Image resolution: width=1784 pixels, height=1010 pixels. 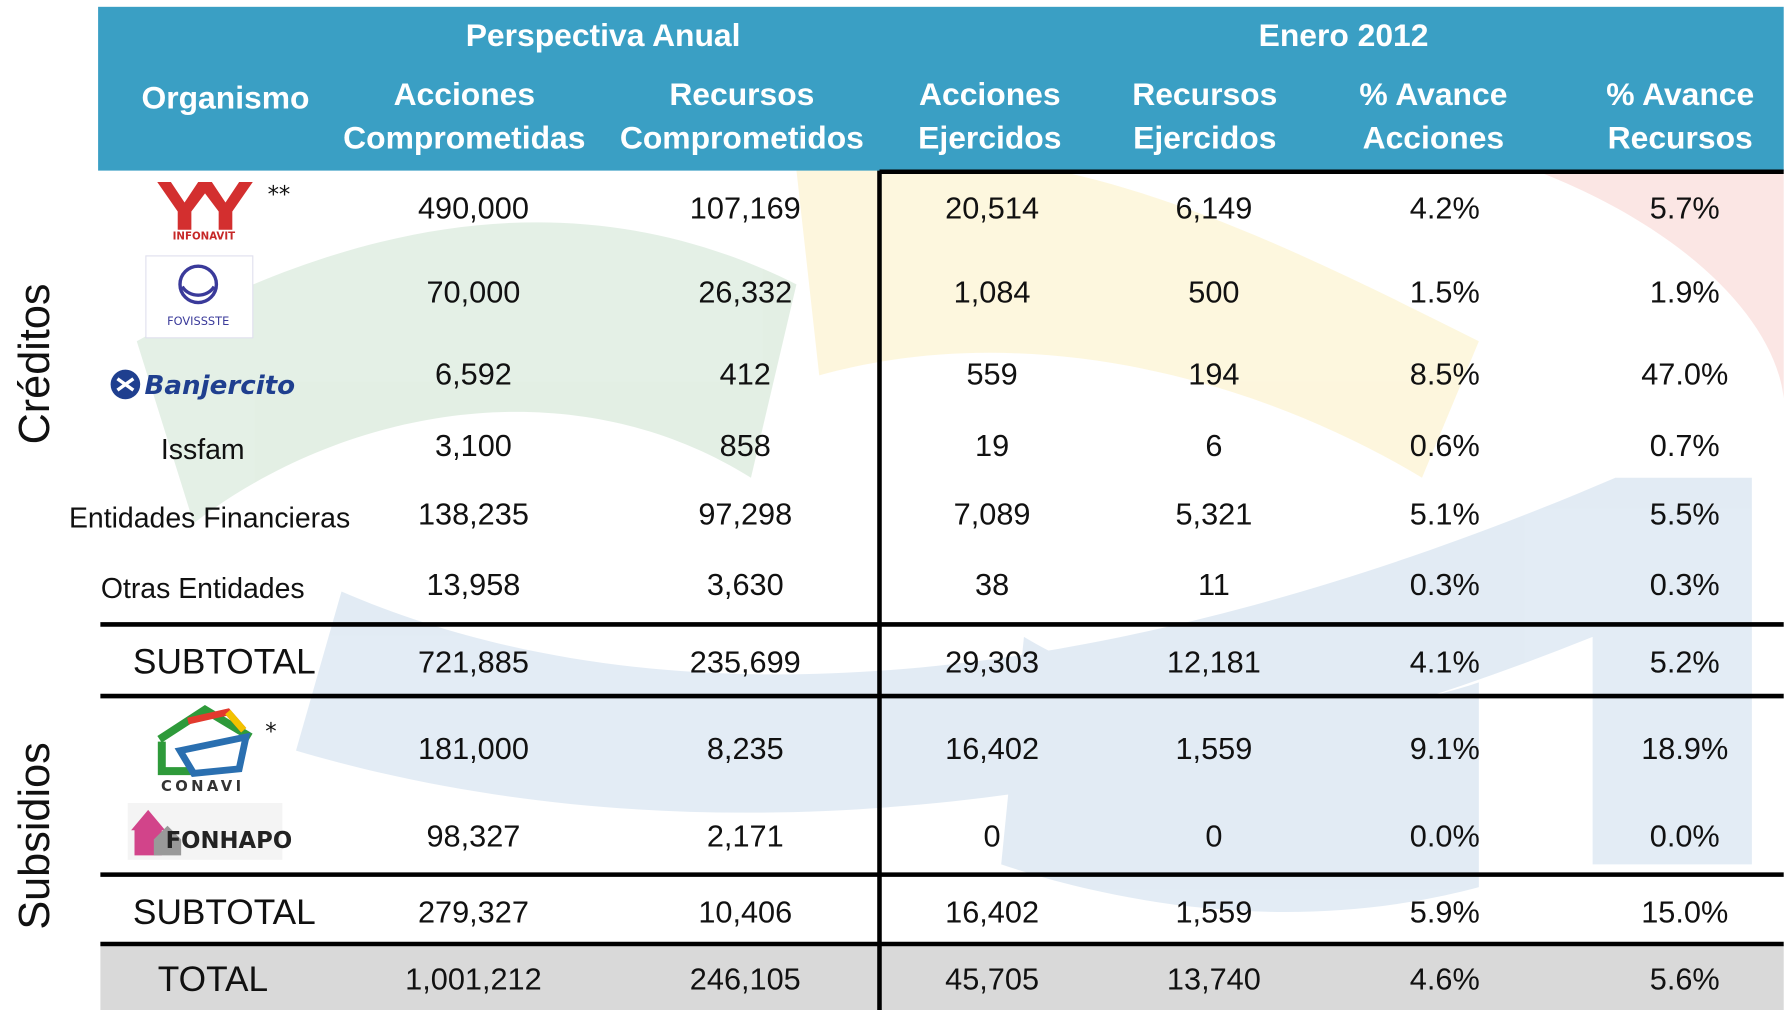 I want to click on cell: 235,699, so click(x=745, y=661).